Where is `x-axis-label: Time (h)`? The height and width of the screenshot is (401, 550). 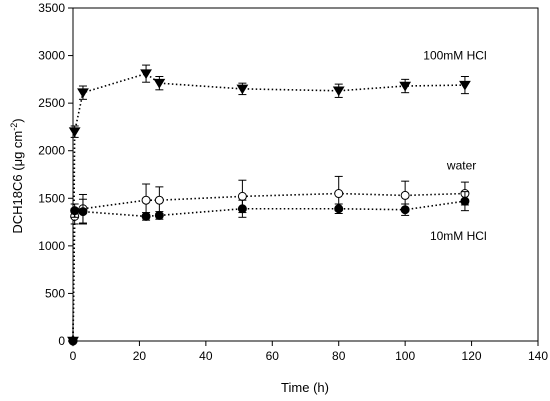 x-axis-label: Time (h) is located at coordinates (305, 387).